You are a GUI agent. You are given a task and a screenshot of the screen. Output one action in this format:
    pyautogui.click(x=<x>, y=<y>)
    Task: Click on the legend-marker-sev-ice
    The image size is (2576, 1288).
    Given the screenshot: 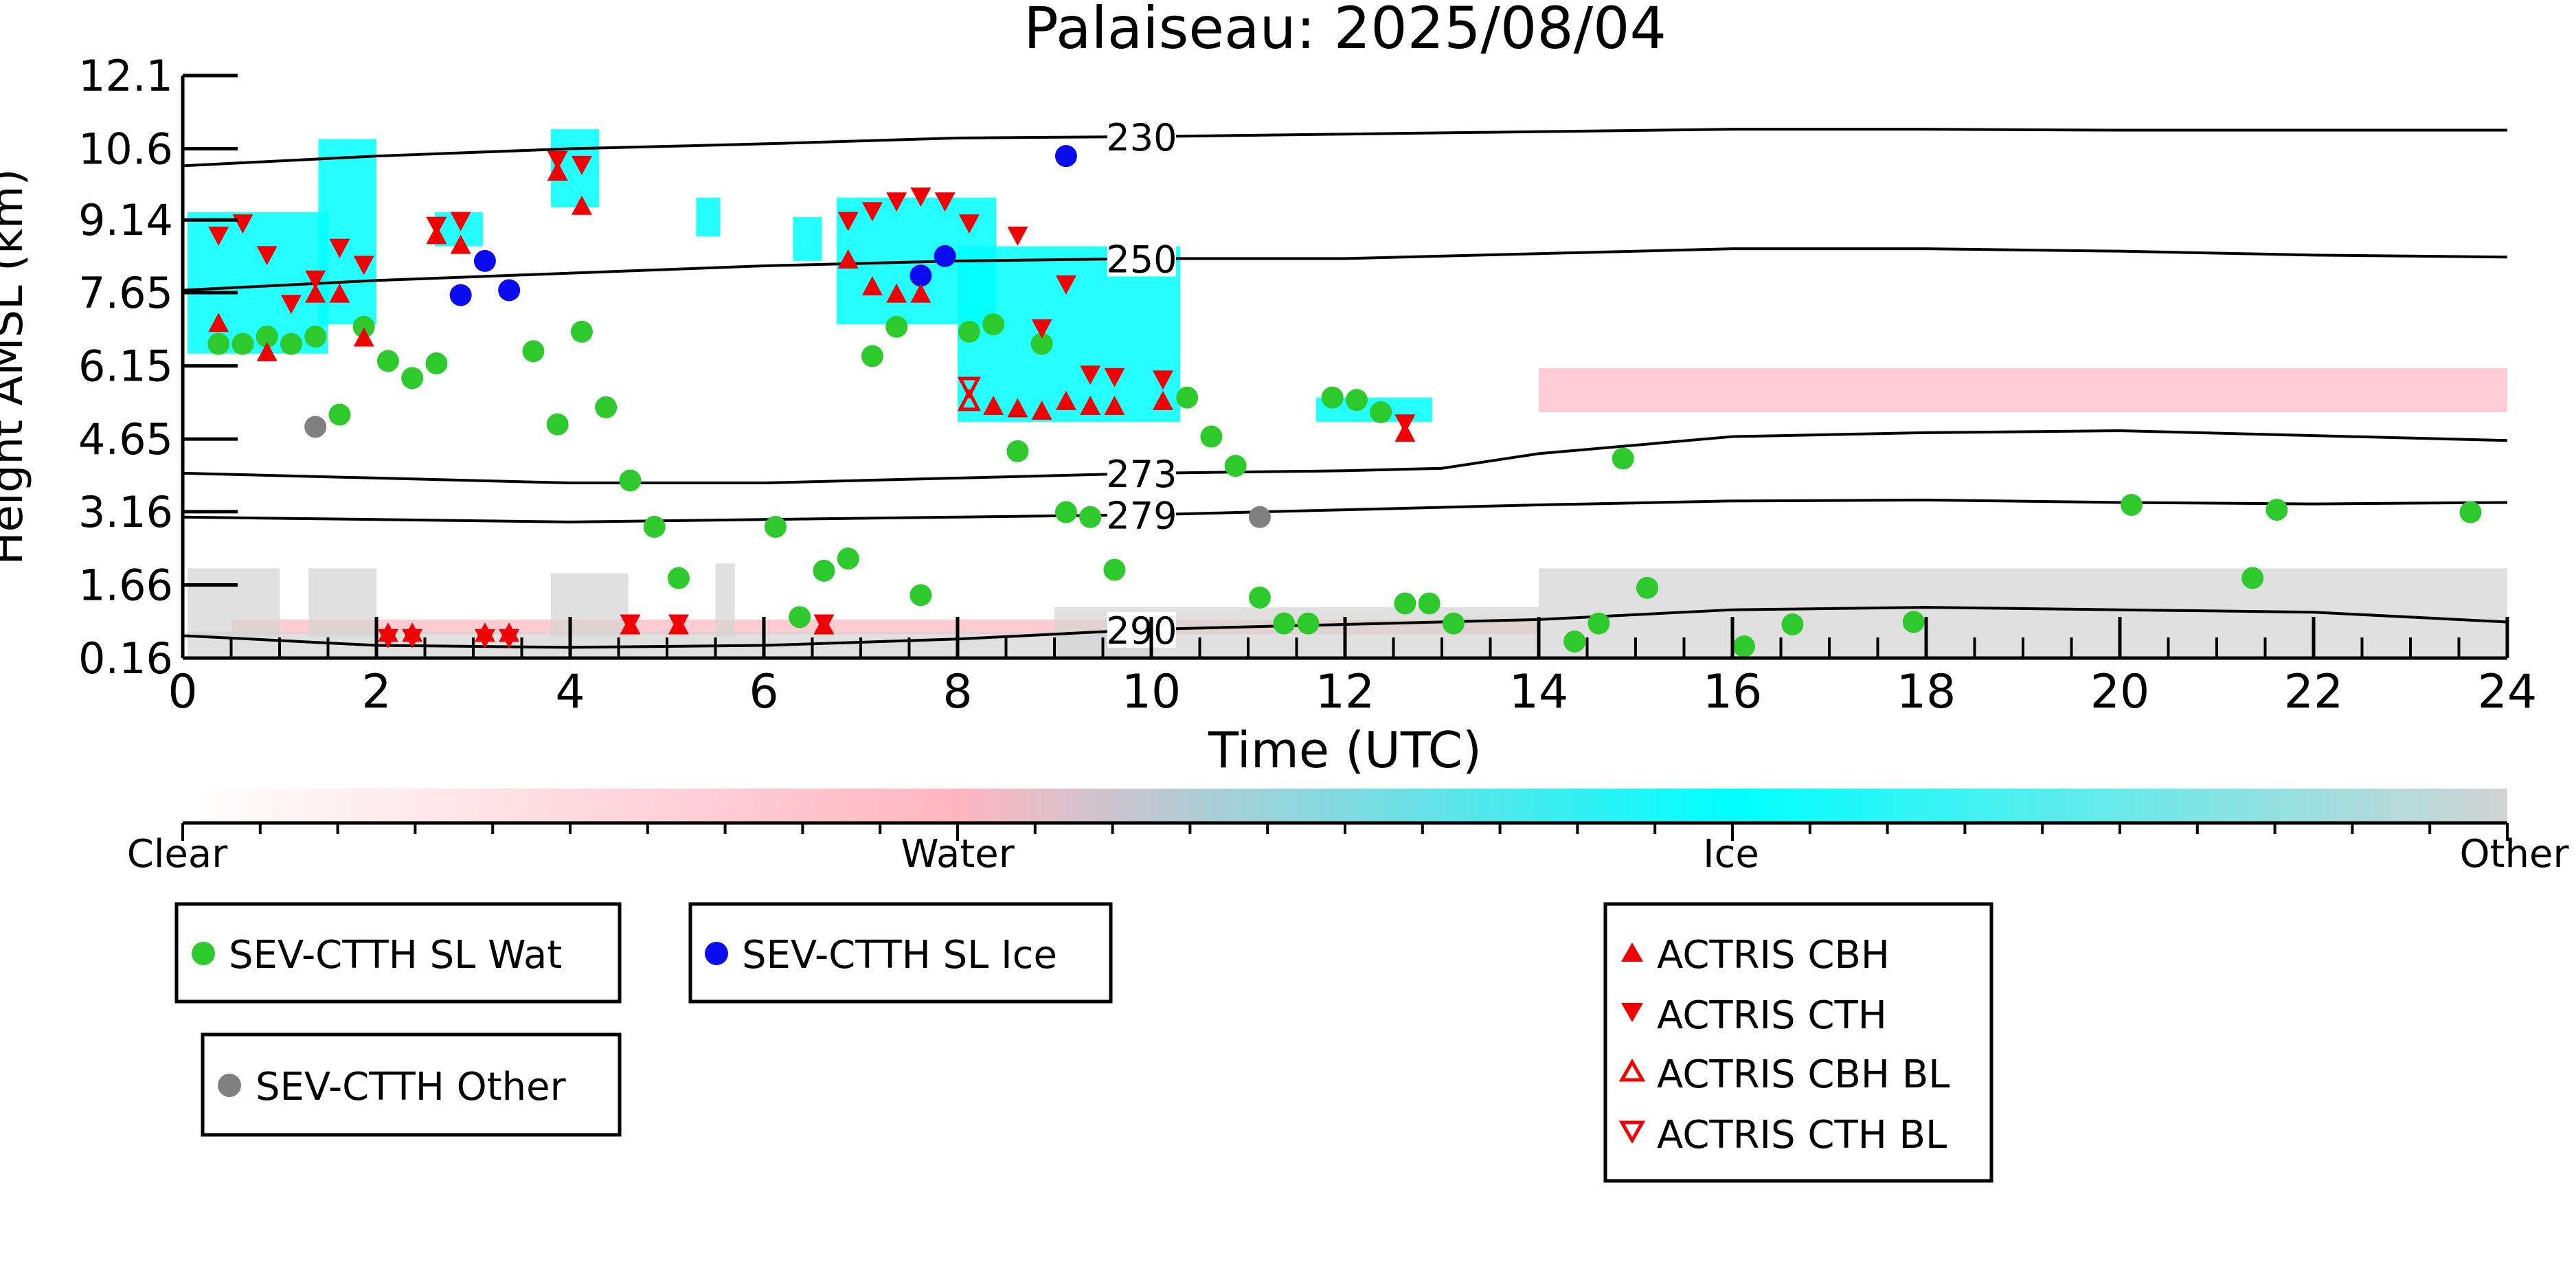 What is the action you would take?
    pyautogui.click(x=716, y=953)
    